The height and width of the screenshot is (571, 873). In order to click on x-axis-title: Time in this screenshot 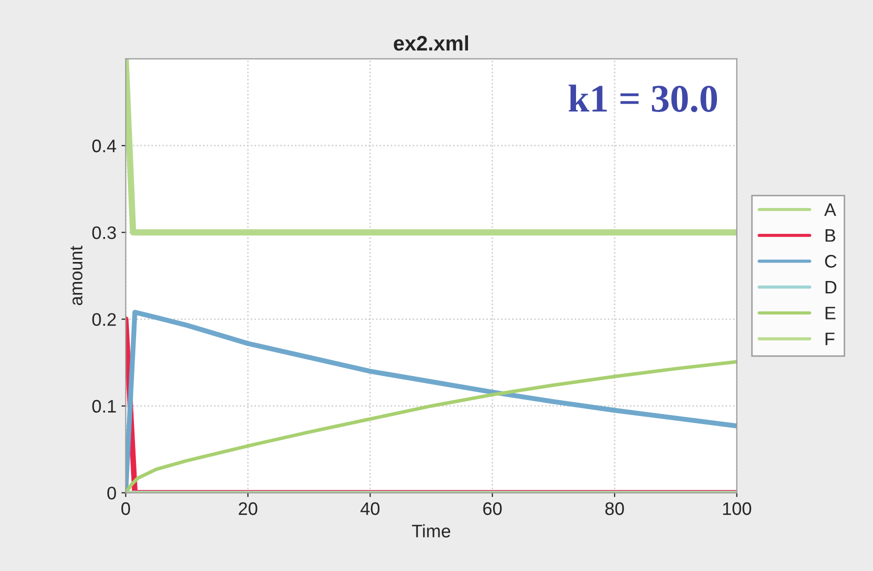, I will do `click(431, 531)`.